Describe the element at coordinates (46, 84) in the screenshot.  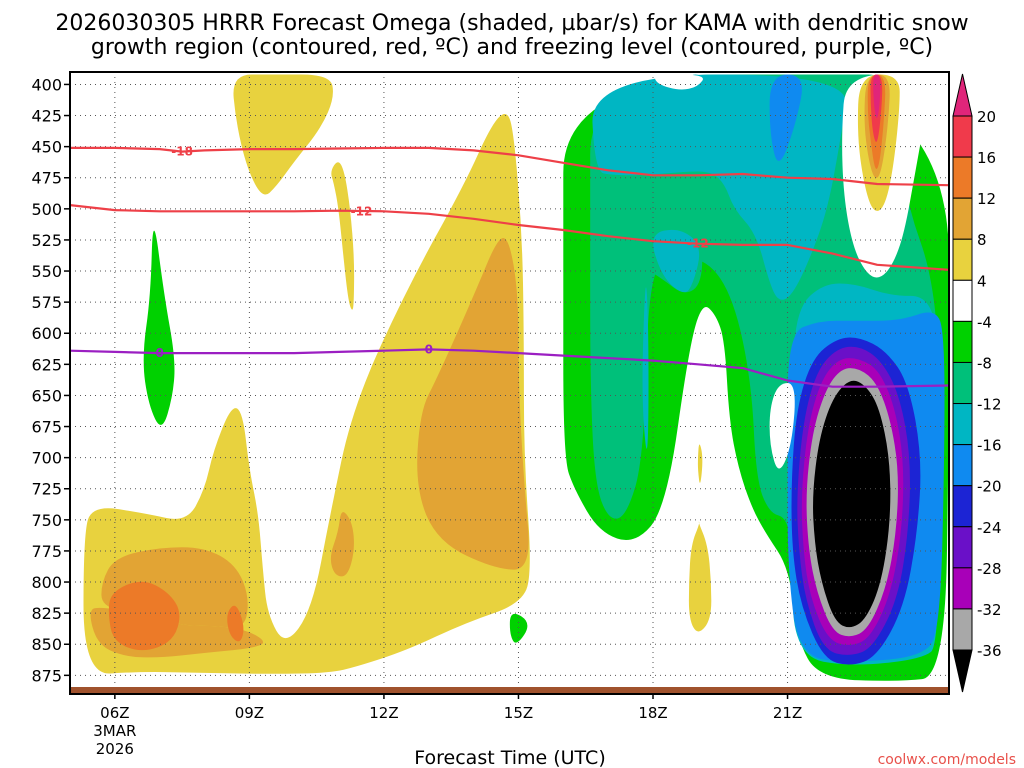
I see `y-tick-label: 400` at that location.